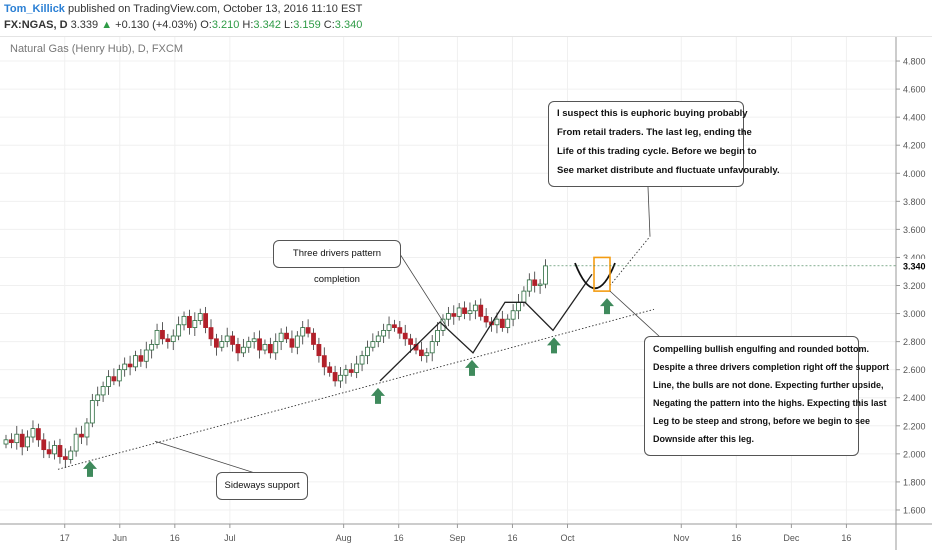  Describe the element at coordinates (738, 265) in the screenshot. I see `current-price-tag: 3.340` at that location.